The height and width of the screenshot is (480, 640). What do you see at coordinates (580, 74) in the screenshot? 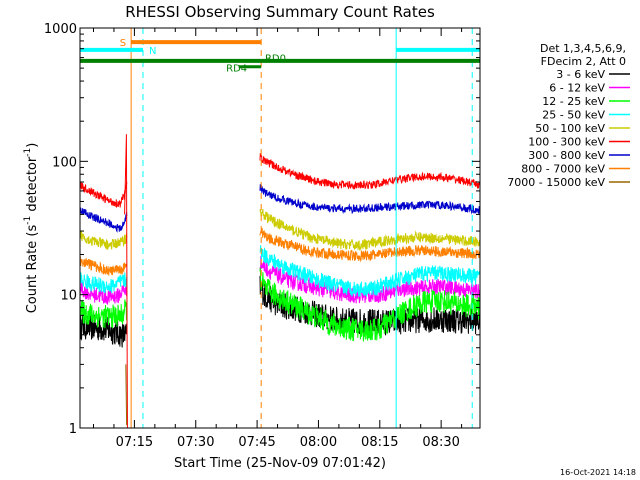
I see `legend-entry-label: 3 - 6 keV` at bounding box center [580, 74].